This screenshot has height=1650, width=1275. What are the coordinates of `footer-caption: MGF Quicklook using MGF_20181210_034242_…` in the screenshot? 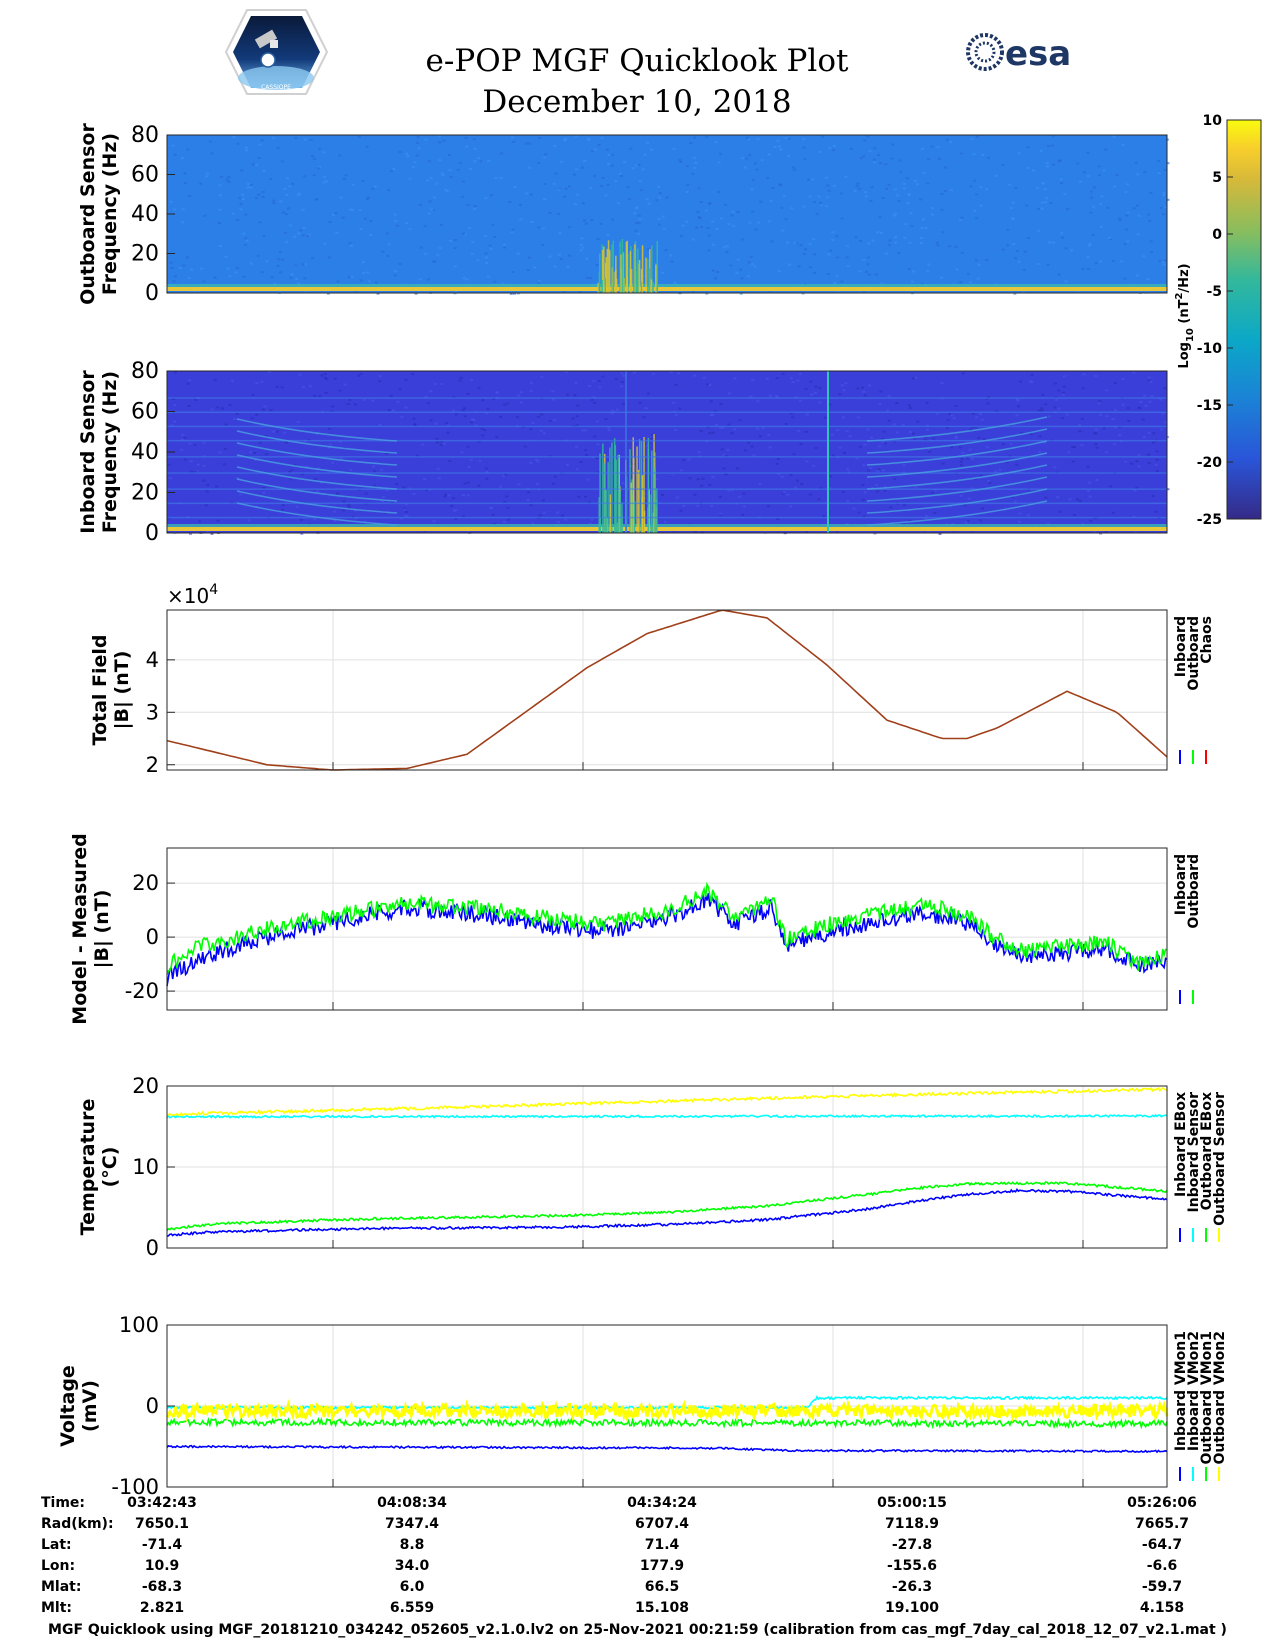 It's located at (637, 1630).